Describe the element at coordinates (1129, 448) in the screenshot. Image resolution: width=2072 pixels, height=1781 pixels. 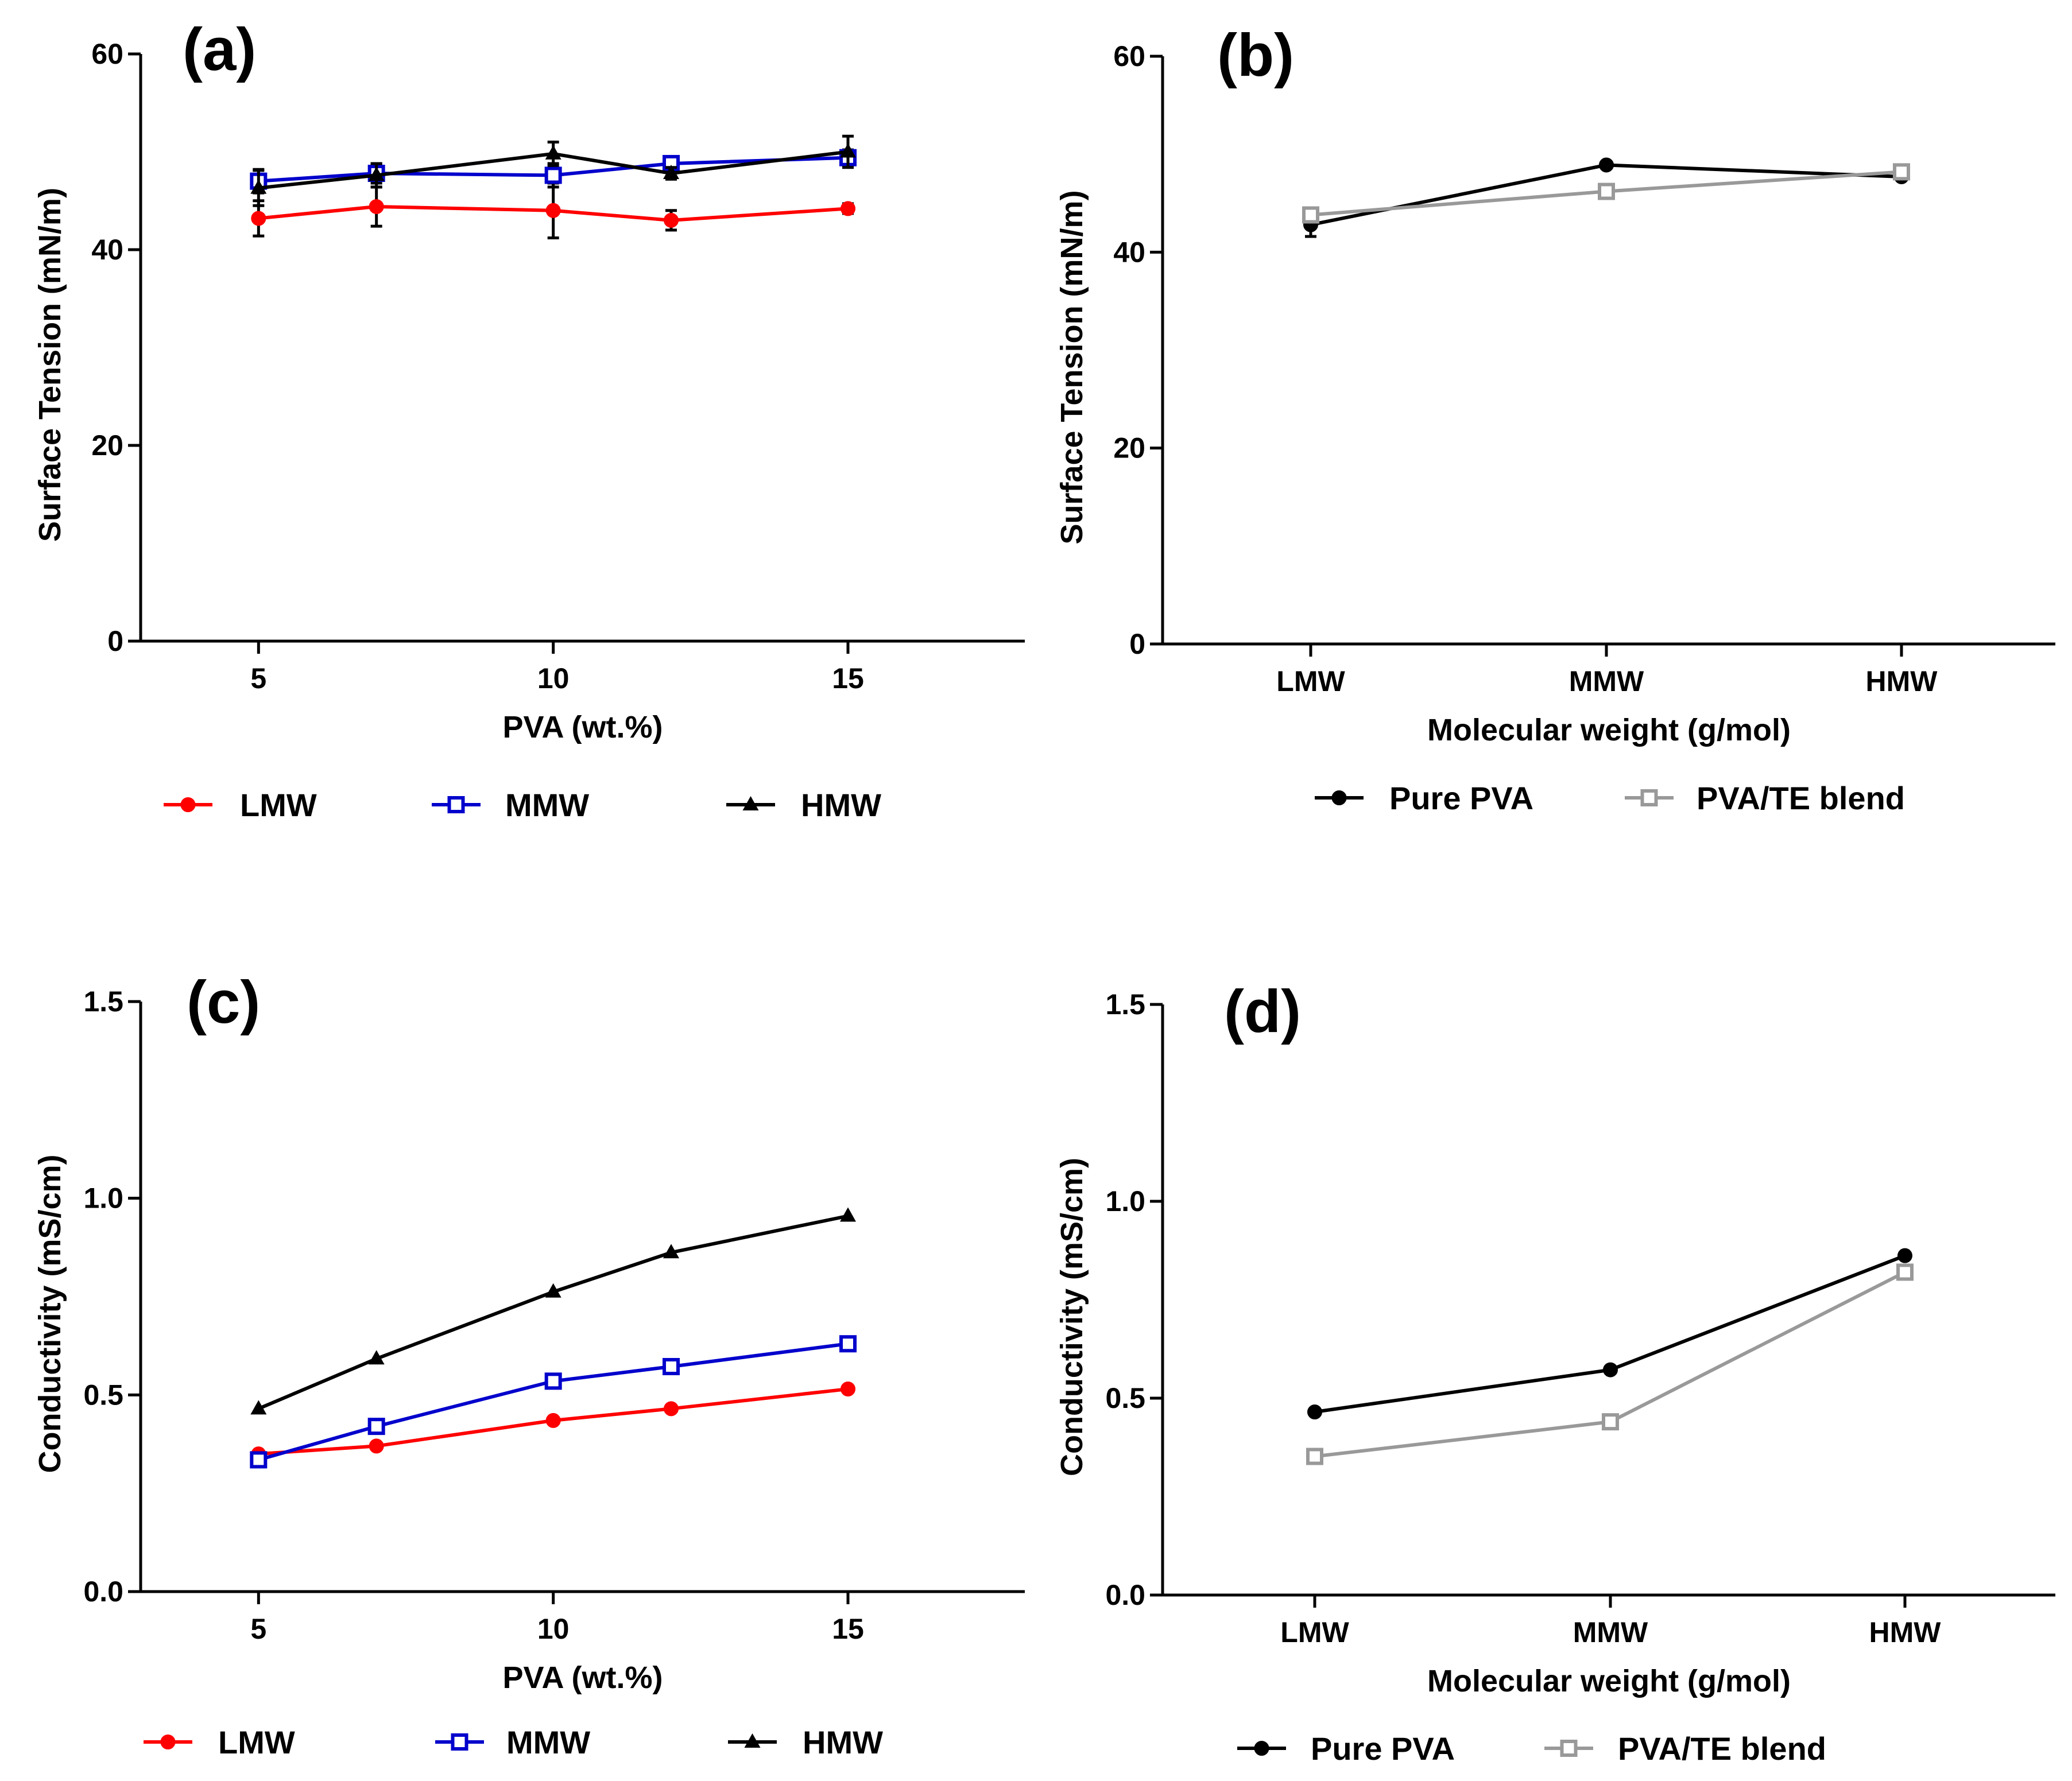
I see `y-tick-label: 20` at that location.